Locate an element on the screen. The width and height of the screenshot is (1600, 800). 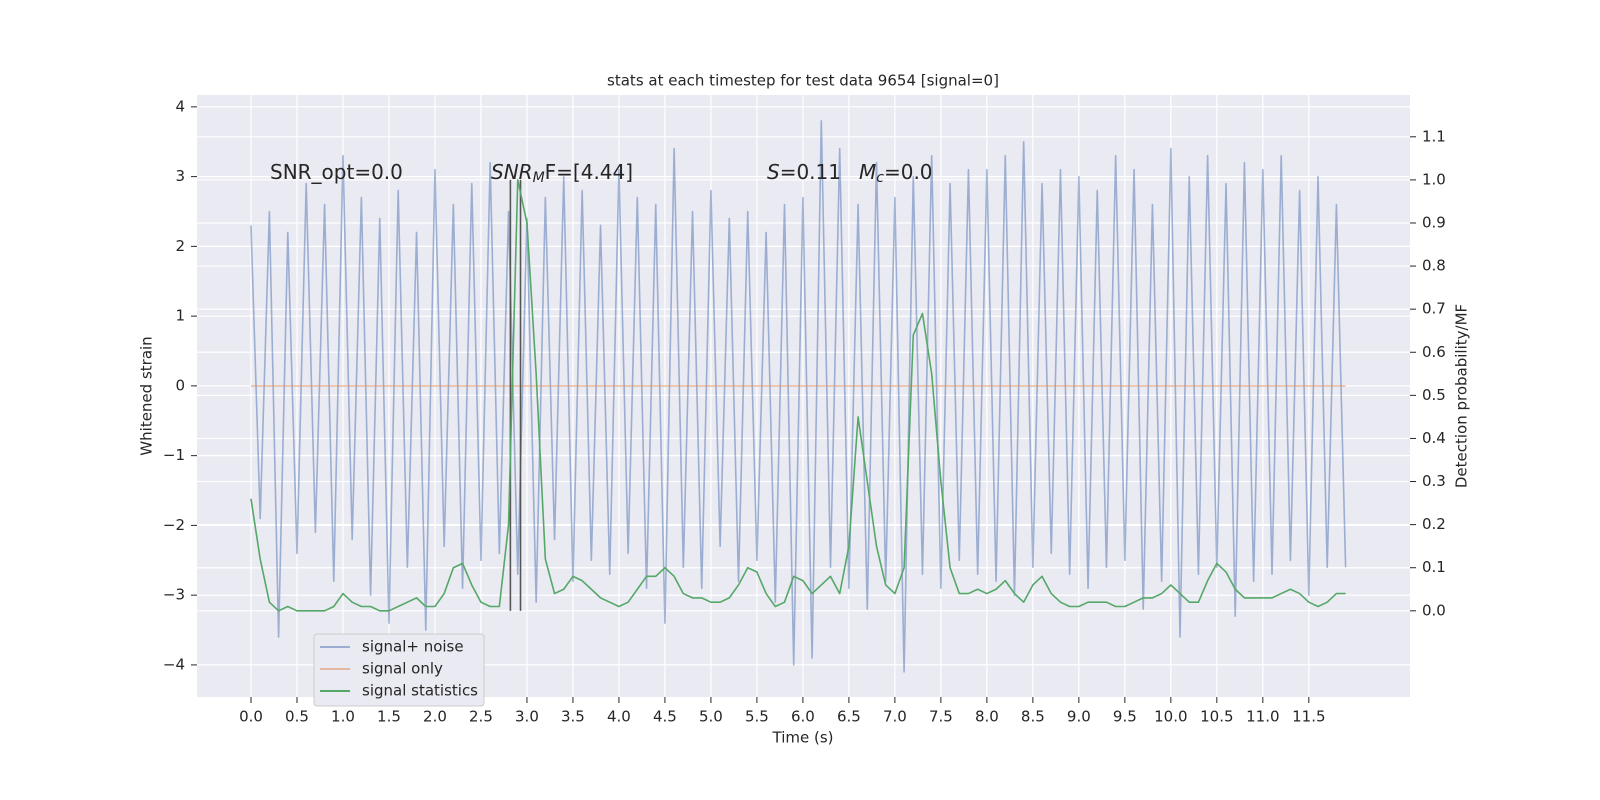
x-tick-label: 2.0 is located at coordinates (435, 717).